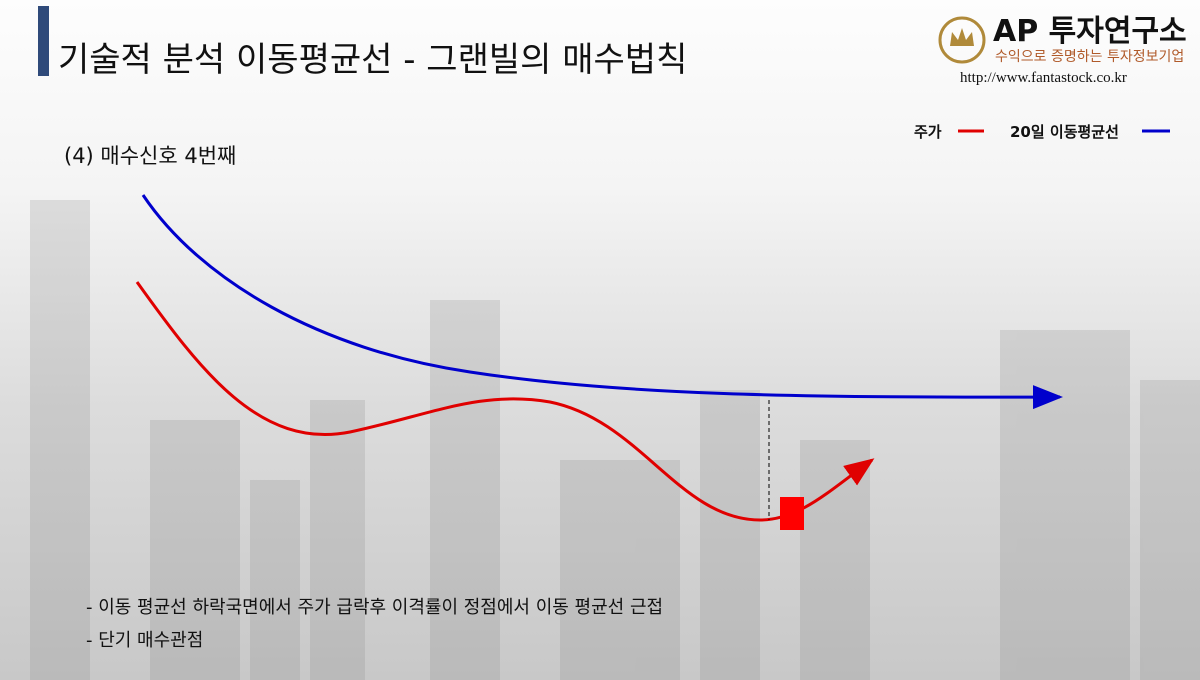 Image resolution: width=1200 pixels, height=680 pixels. Describe the element at coordinates (1043, 78) in the screenshot. I see `logo-url: http://www.fantastock.co.kr` at that location.